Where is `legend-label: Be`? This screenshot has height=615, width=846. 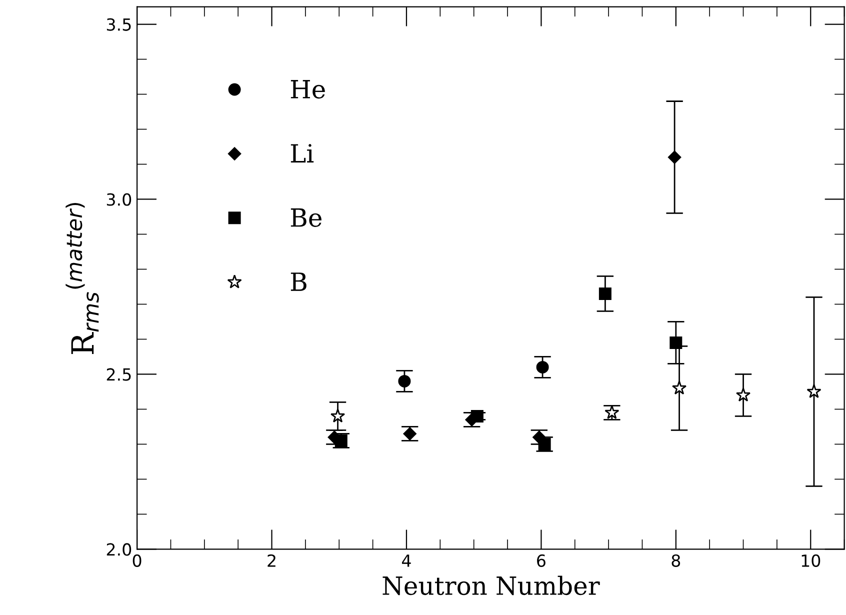
legend-label: Be is located at coordinates (306, 218).